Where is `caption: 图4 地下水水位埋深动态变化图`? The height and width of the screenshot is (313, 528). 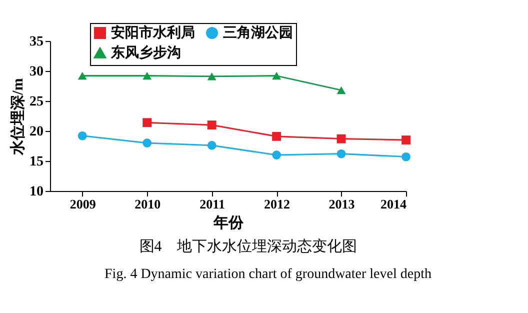 caption: 图4 地下水水位埋深动态变化图 is located at coordinates (248, 246).